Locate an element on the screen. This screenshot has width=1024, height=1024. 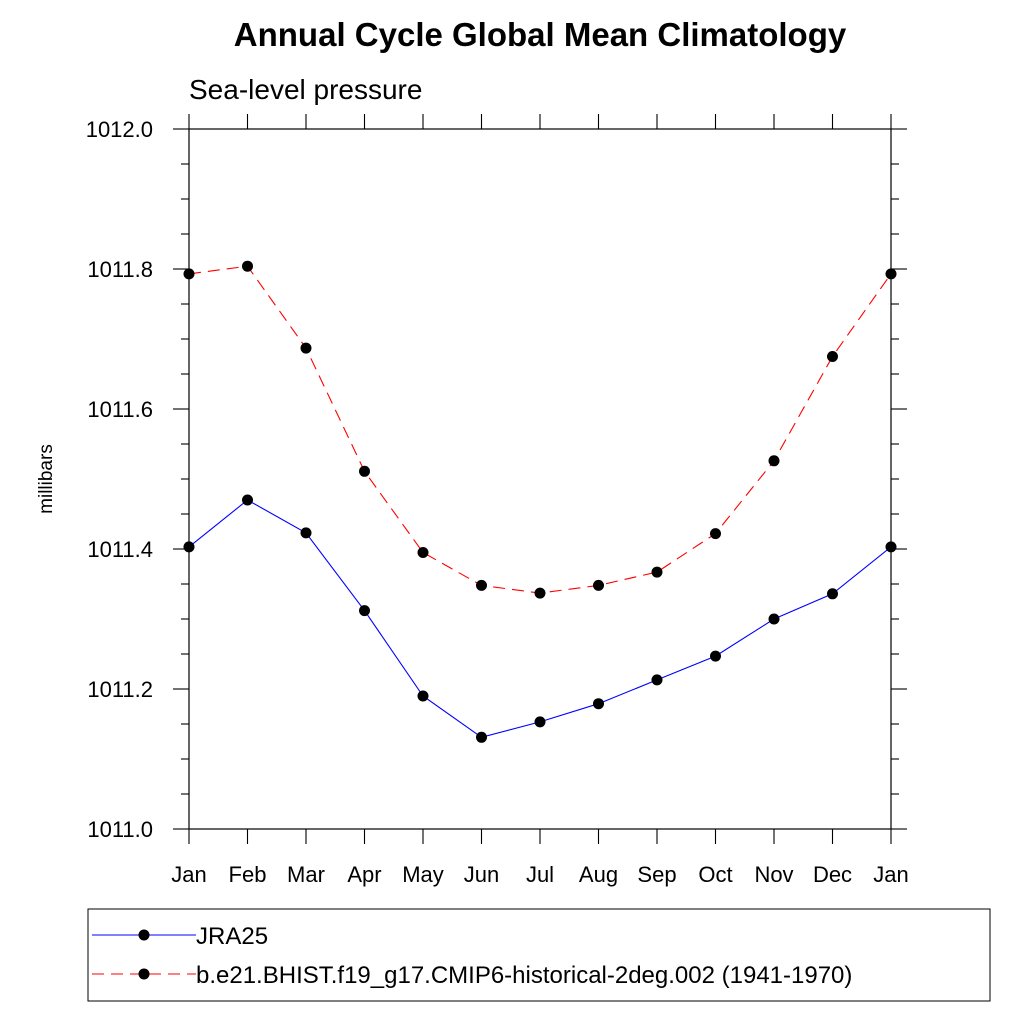
legend-box is located at coordinates (539, 955).